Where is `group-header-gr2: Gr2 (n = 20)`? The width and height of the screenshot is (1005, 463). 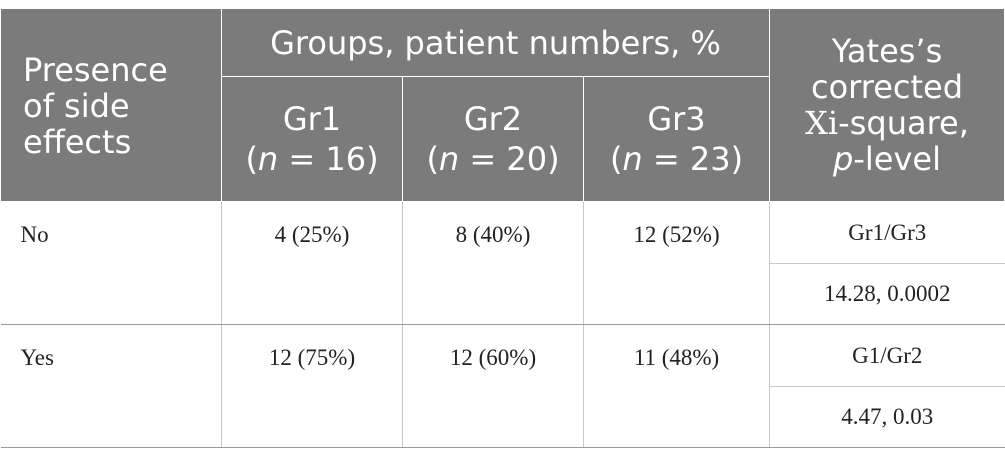
group-header-gr2: Gr2 (n = 20) is located at coordinates (493, 139).